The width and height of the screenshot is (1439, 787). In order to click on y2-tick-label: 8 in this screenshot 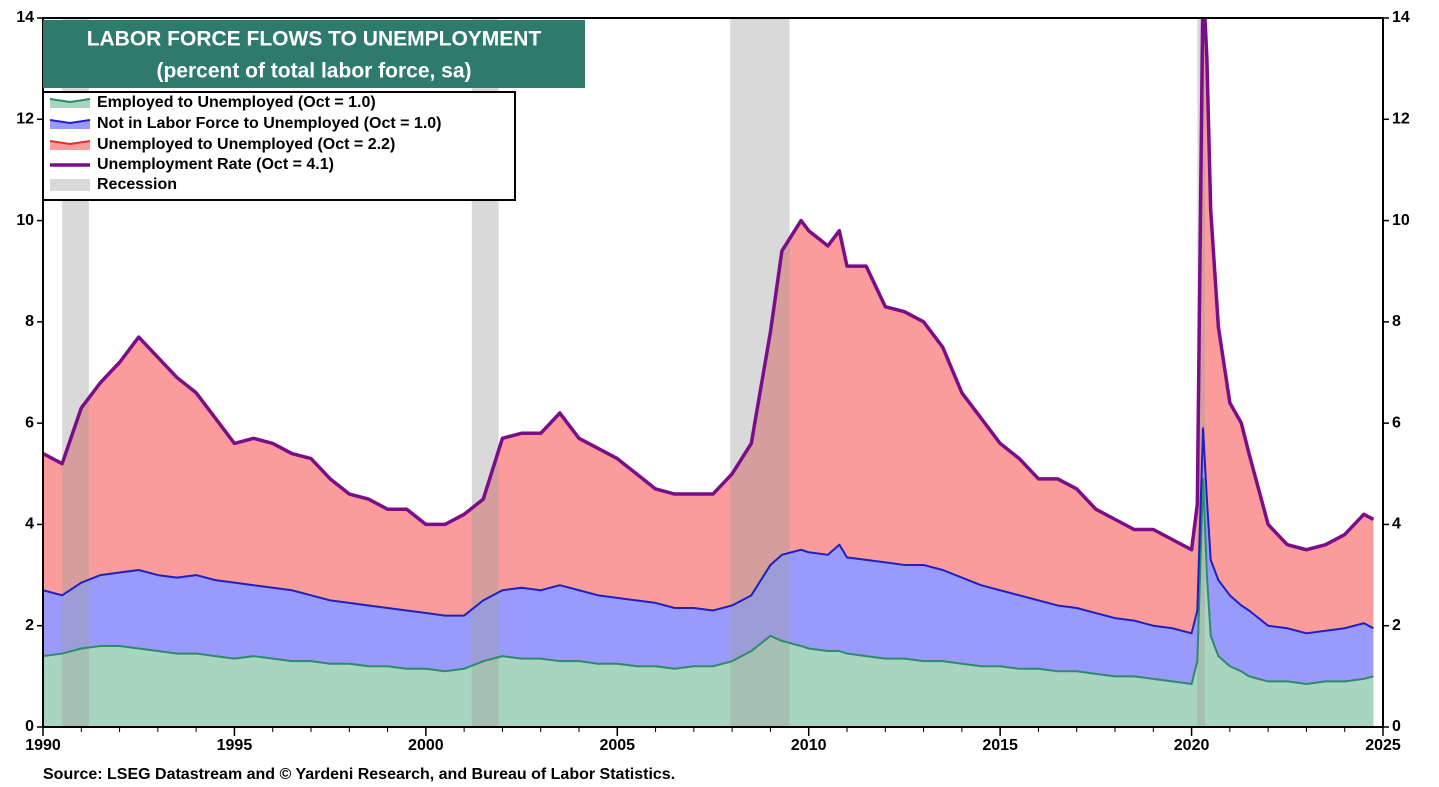, I will do `click(1396, 321)`.